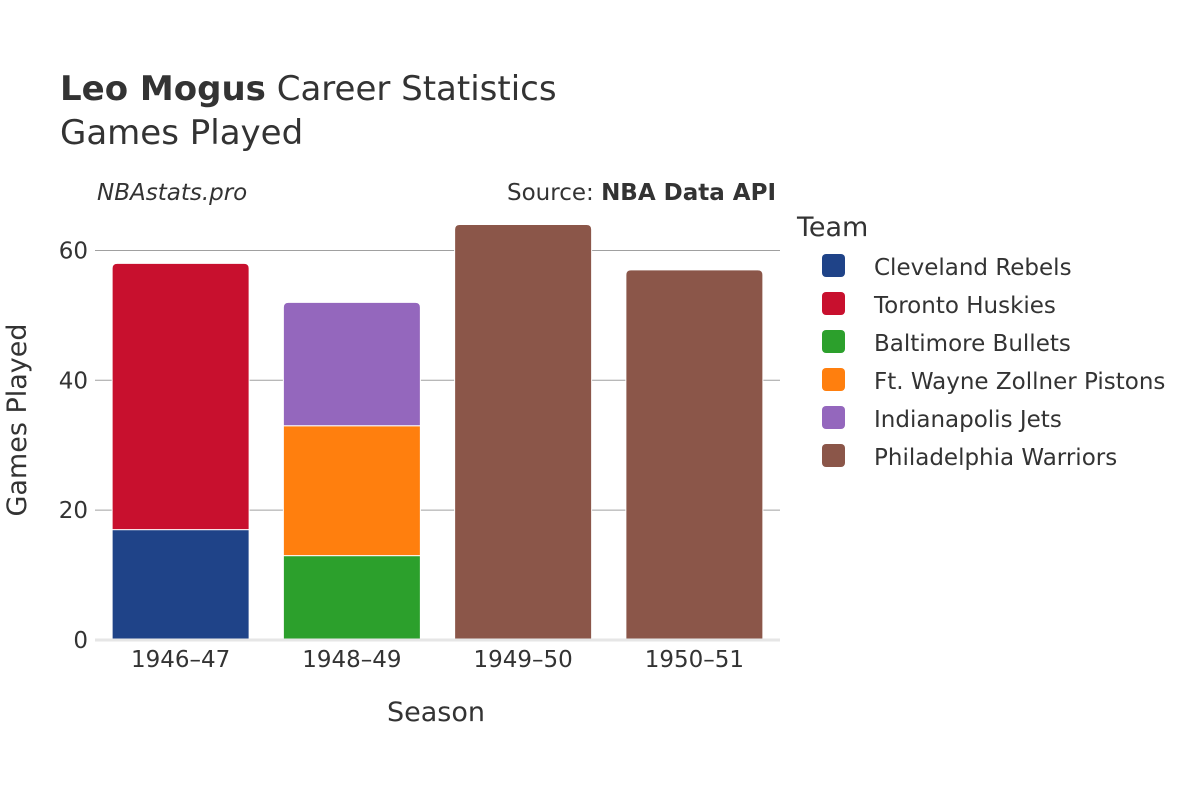 The image size is (1200, 800). I want to click on watermark: NBAstats.pro, so click(172, 193).